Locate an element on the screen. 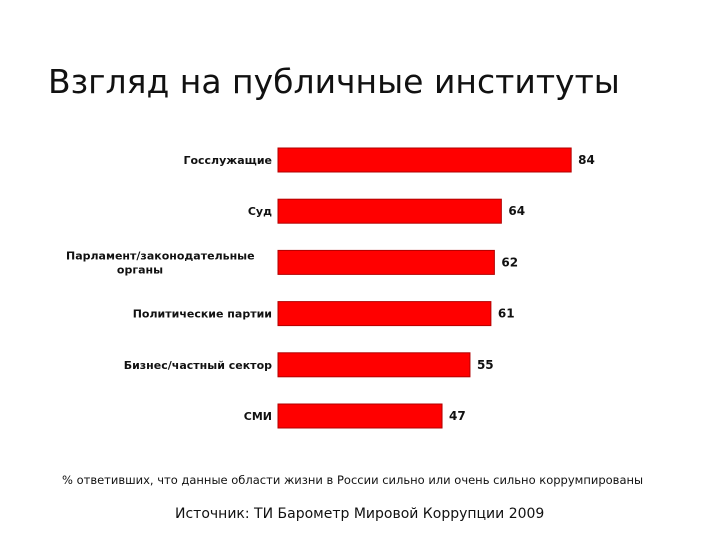 This screenshot has height=540, width=720. category-label: СМИ is located at coordinates (258, 416).